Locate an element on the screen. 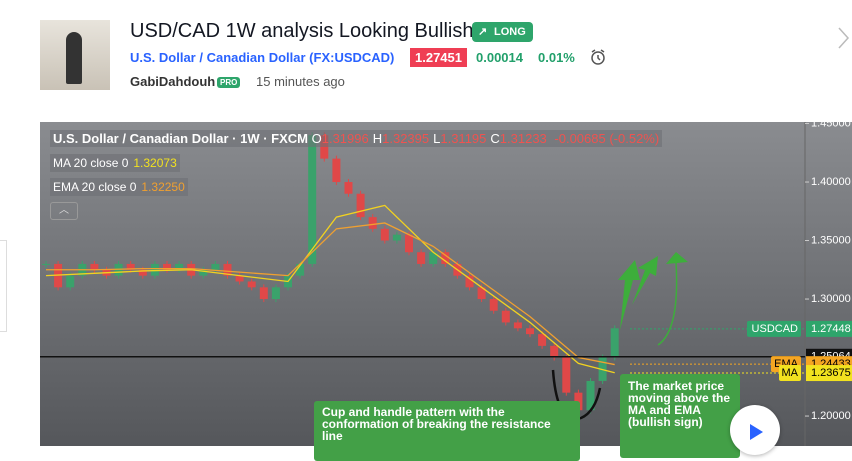 The width and height of the screenshot is (852, 461). ohlc-key: H is located at coordinates (377, 138).